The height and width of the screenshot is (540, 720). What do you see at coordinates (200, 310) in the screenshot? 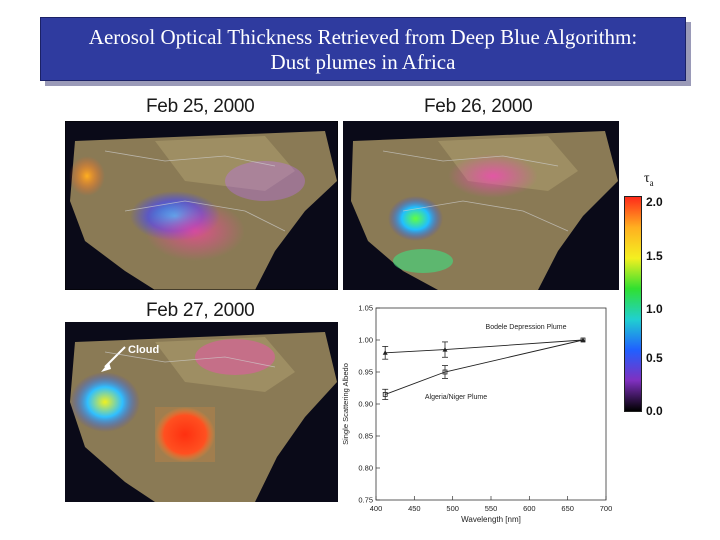
I see `panel-date-3: Feb 27, 2000` at bounding box center [200, 310].